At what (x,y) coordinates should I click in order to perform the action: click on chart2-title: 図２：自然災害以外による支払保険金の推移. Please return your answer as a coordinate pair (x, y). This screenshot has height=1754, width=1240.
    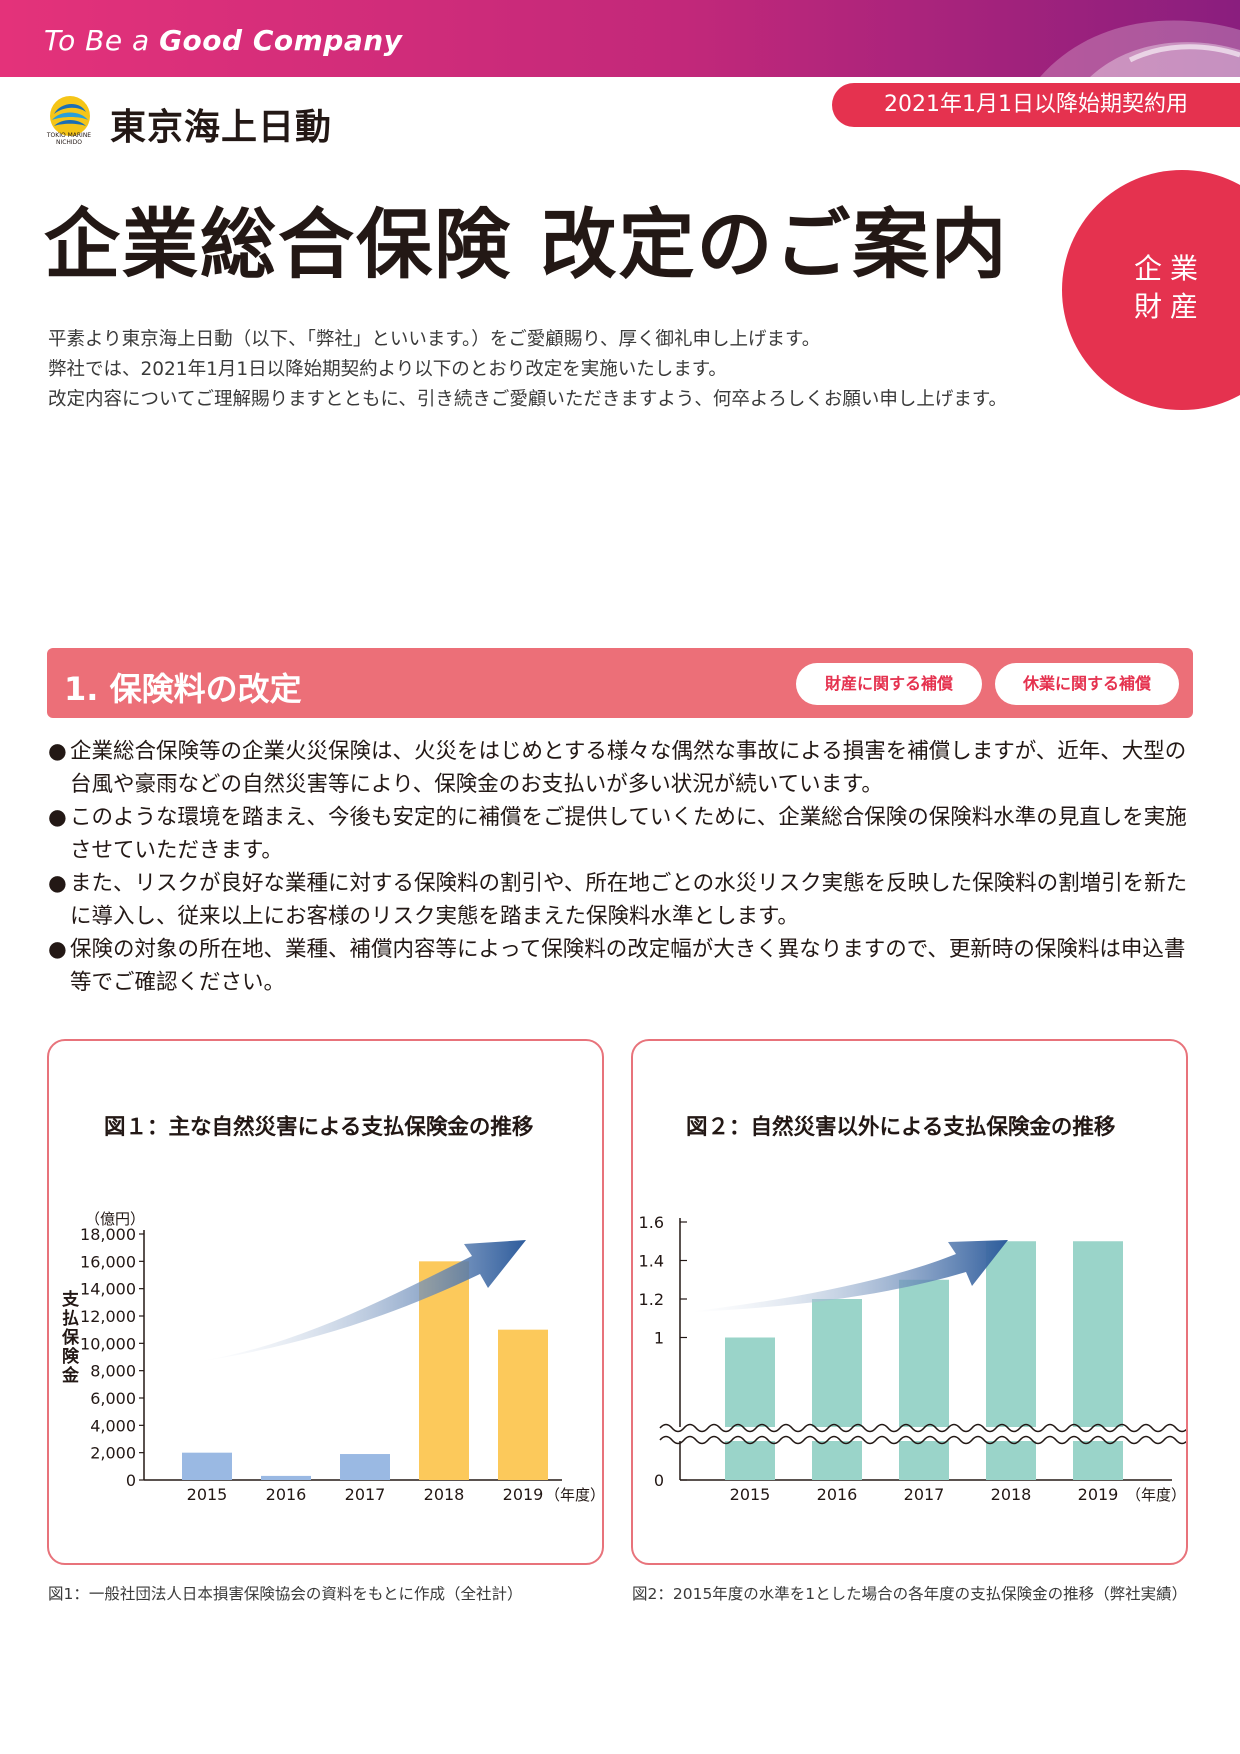
    Looking at the image, I should click on (901, 1127).